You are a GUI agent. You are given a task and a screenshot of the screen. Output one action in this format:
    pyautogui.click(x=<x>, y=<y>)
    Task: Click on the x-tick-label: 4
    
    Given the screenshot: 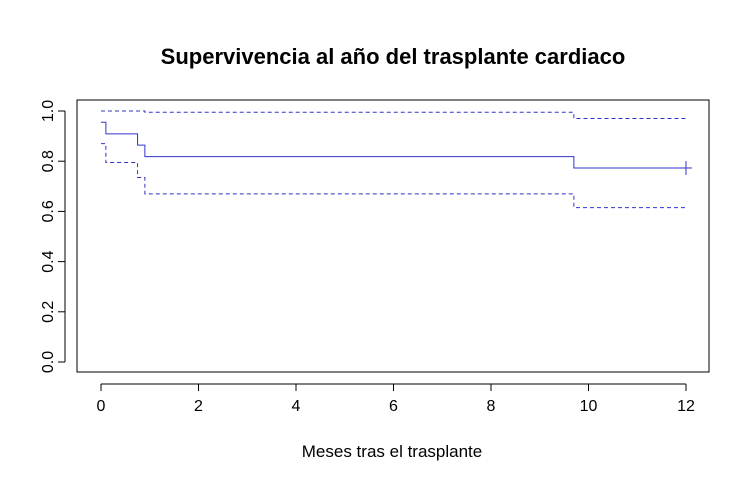 What is the action you would take?
    pyautogui.click(x=296, y=406)
    